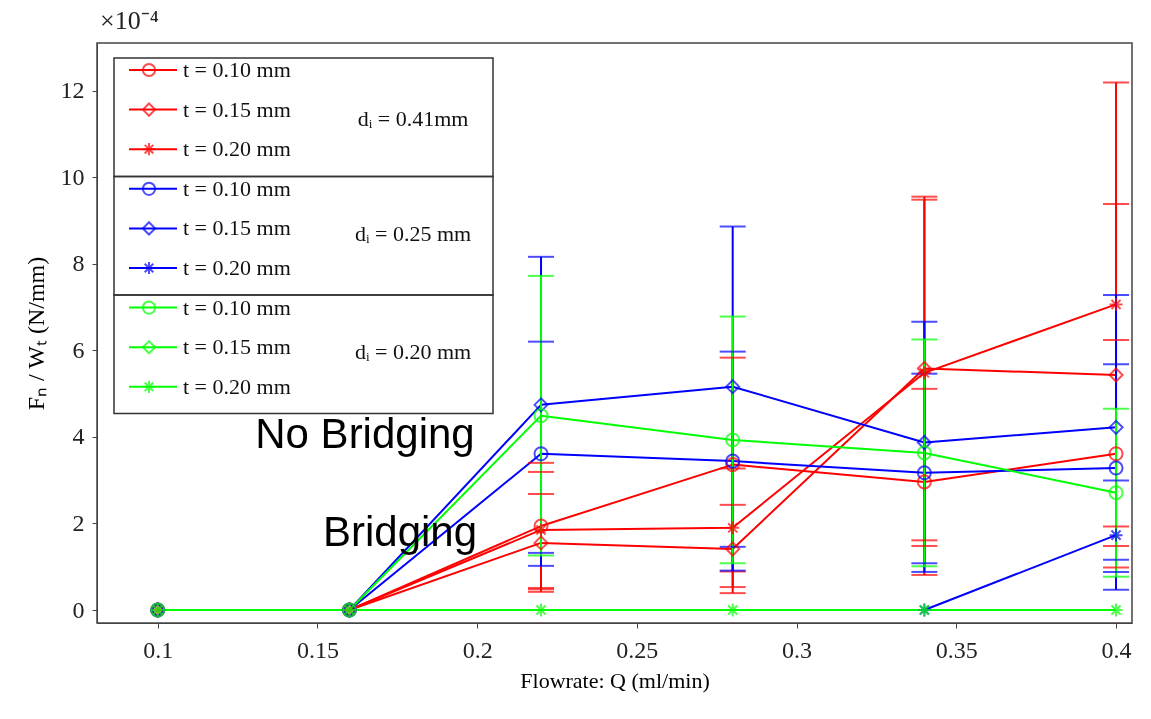 This screenshot has width=1151, height=719. What do you see at coordinates (365, 433) in the screenshot?
I see `annotation: No Bridging` at bounding box center [365, 433].